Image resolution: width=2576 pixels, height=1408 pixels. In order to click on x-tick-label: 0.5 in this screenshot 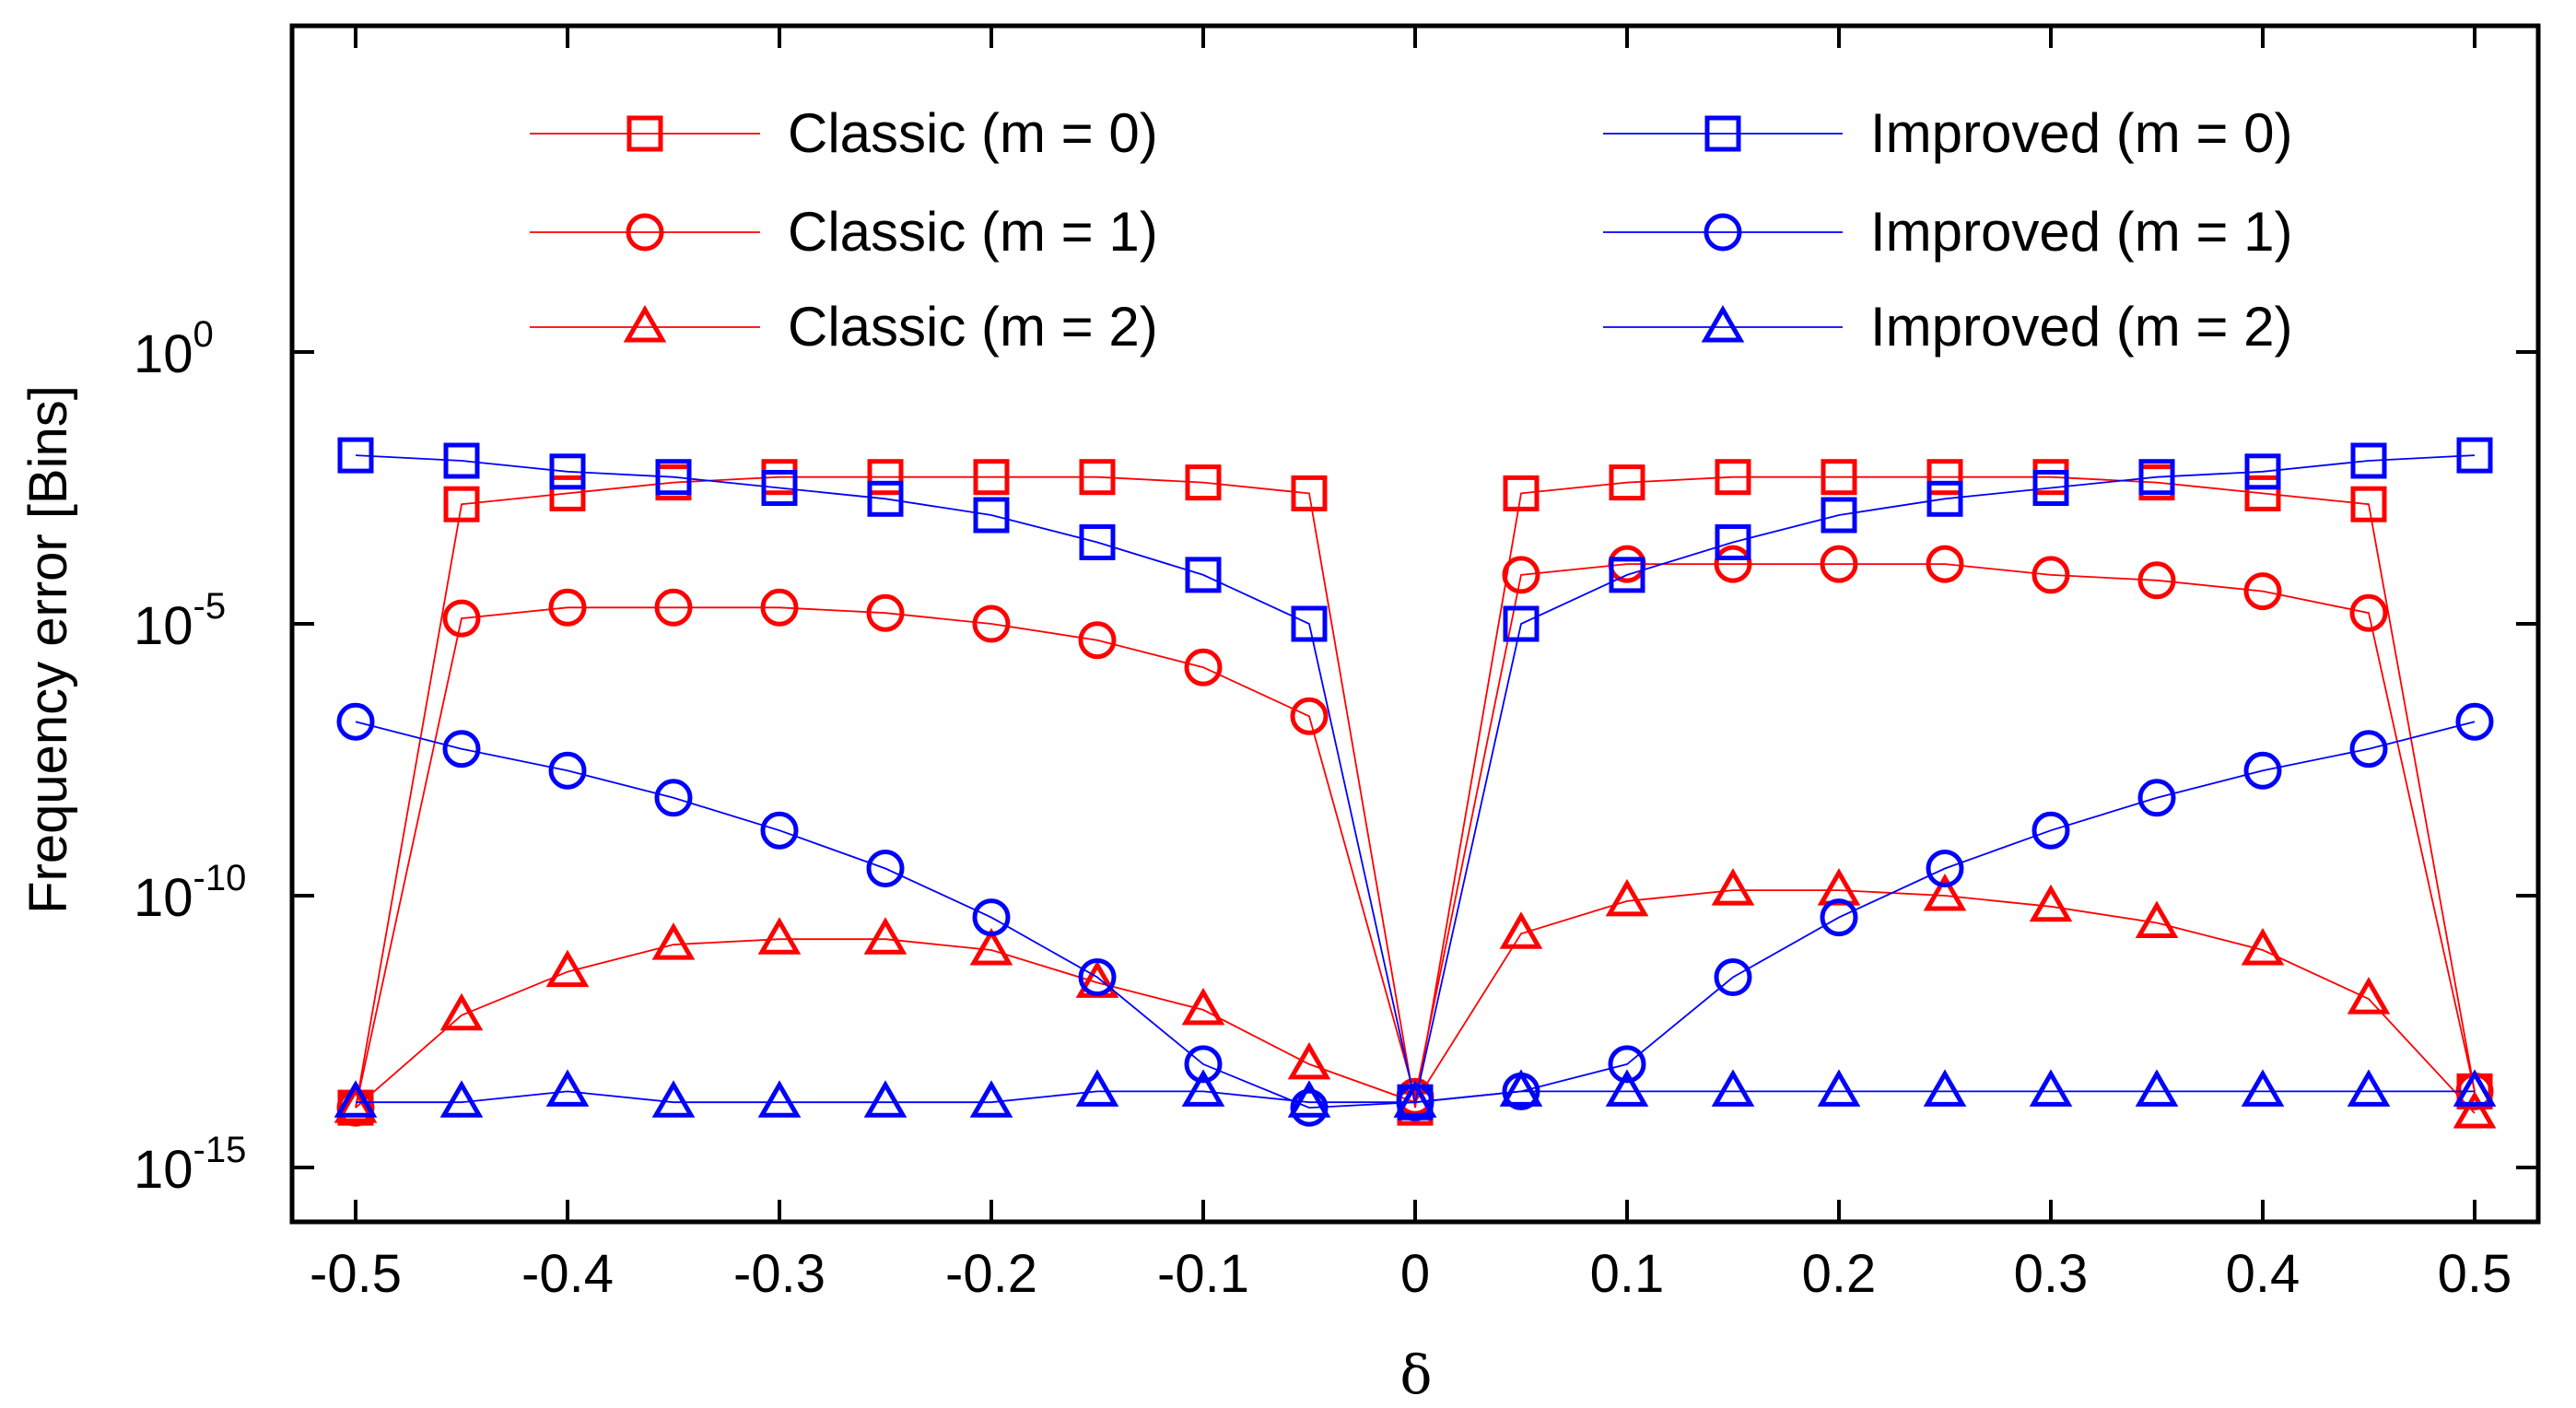, I will do `click(2475, 1274)`.